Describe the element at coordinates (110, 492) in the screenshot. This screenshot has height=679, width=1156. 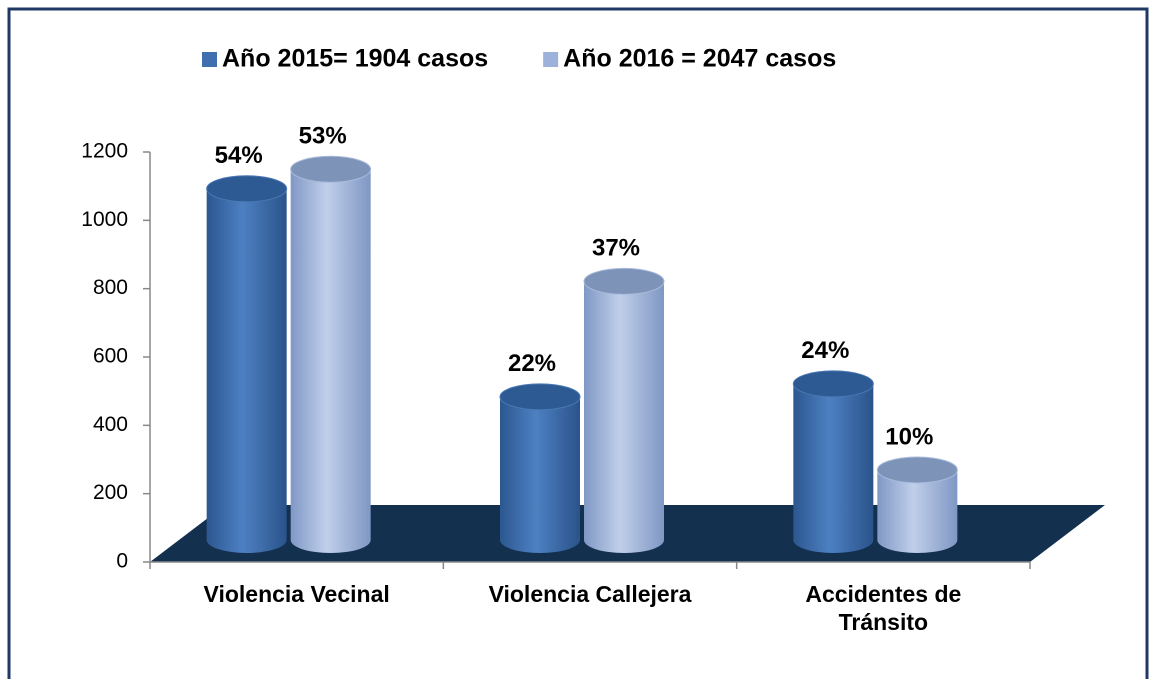
I see `y-tick-label: 200` at that location.